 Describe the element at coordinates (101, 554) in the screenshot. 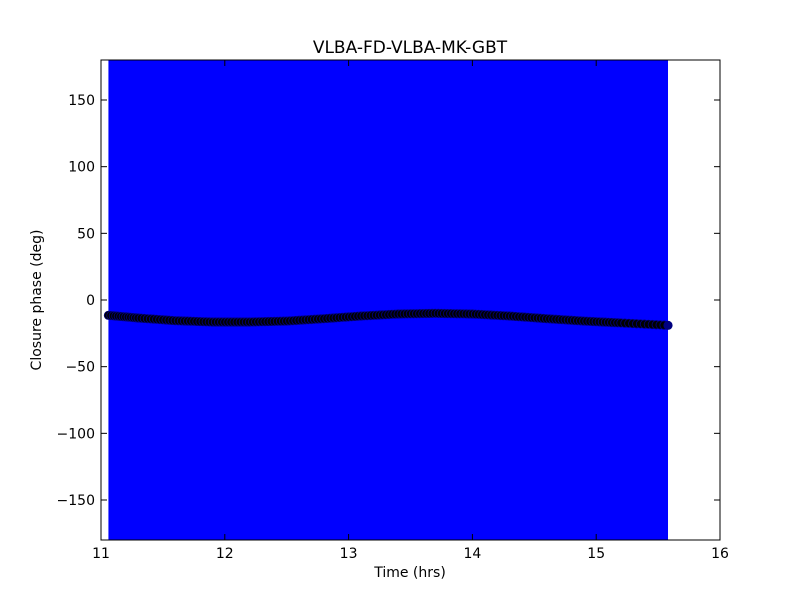

I see `x-tick-label: 11` at that location.